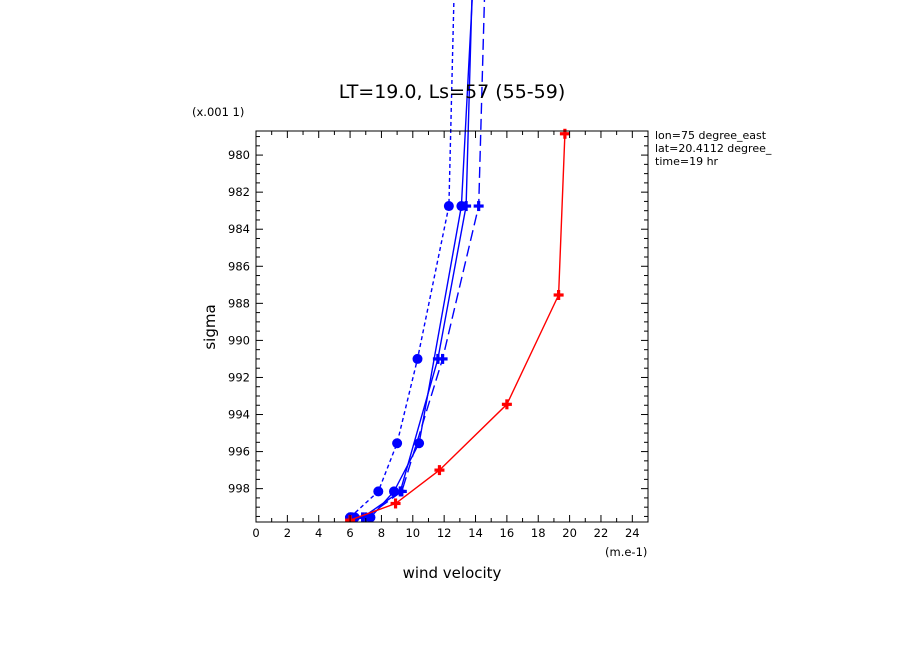  Describe the element at coordinates (507, 533) in the screenshot. I see `x-tick-label: 16` at that location.